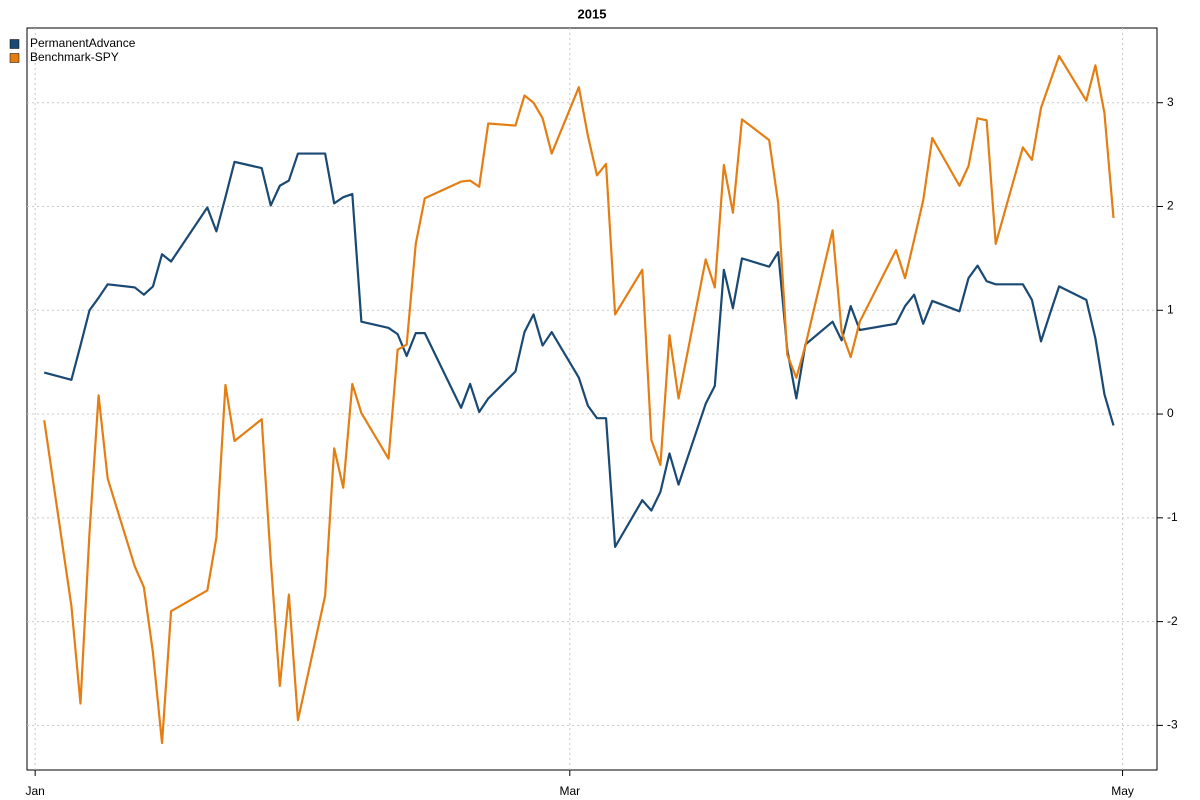 The height and width of the screenshot is (800, 1200). What do you see at coordinates (1172, 621) in the screenshot?
I see `y-tick-label: -2` at bounding box center [1172, 621].